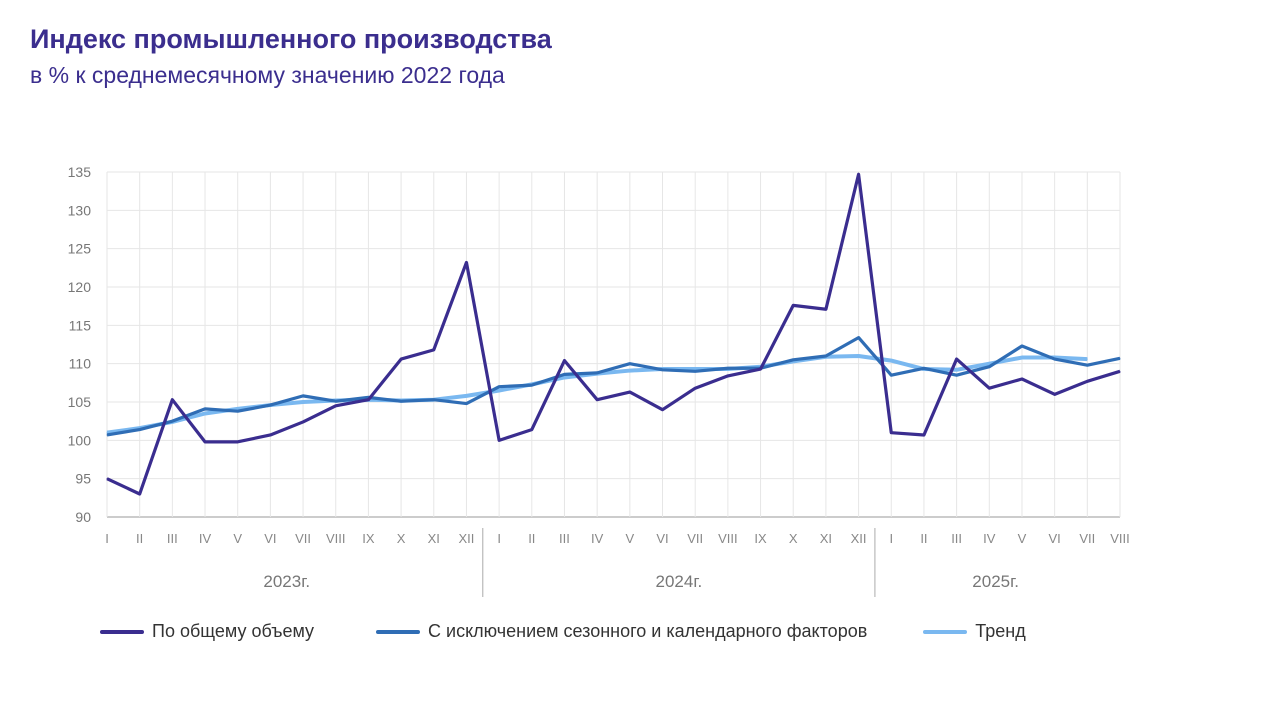 The image size is (1280, 702). Describe the element at coordinates (891, 538) in the screenshot. I see `x-tick-label: I` at that location.